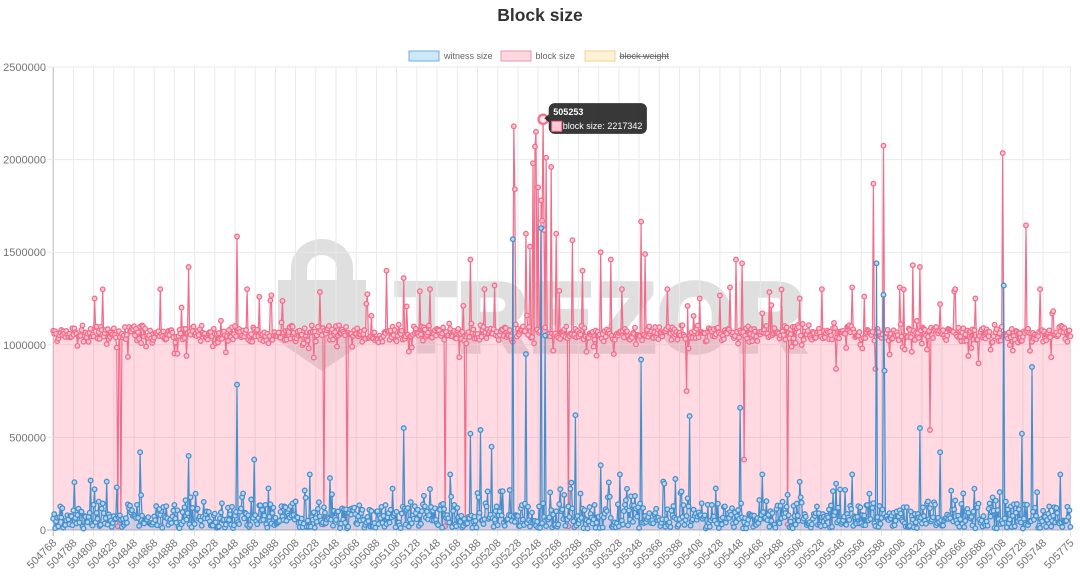 Image resolution: width=1080 pixels, height=577 pixels. I want to click on svg-text: 1000000, so click(24, 346).